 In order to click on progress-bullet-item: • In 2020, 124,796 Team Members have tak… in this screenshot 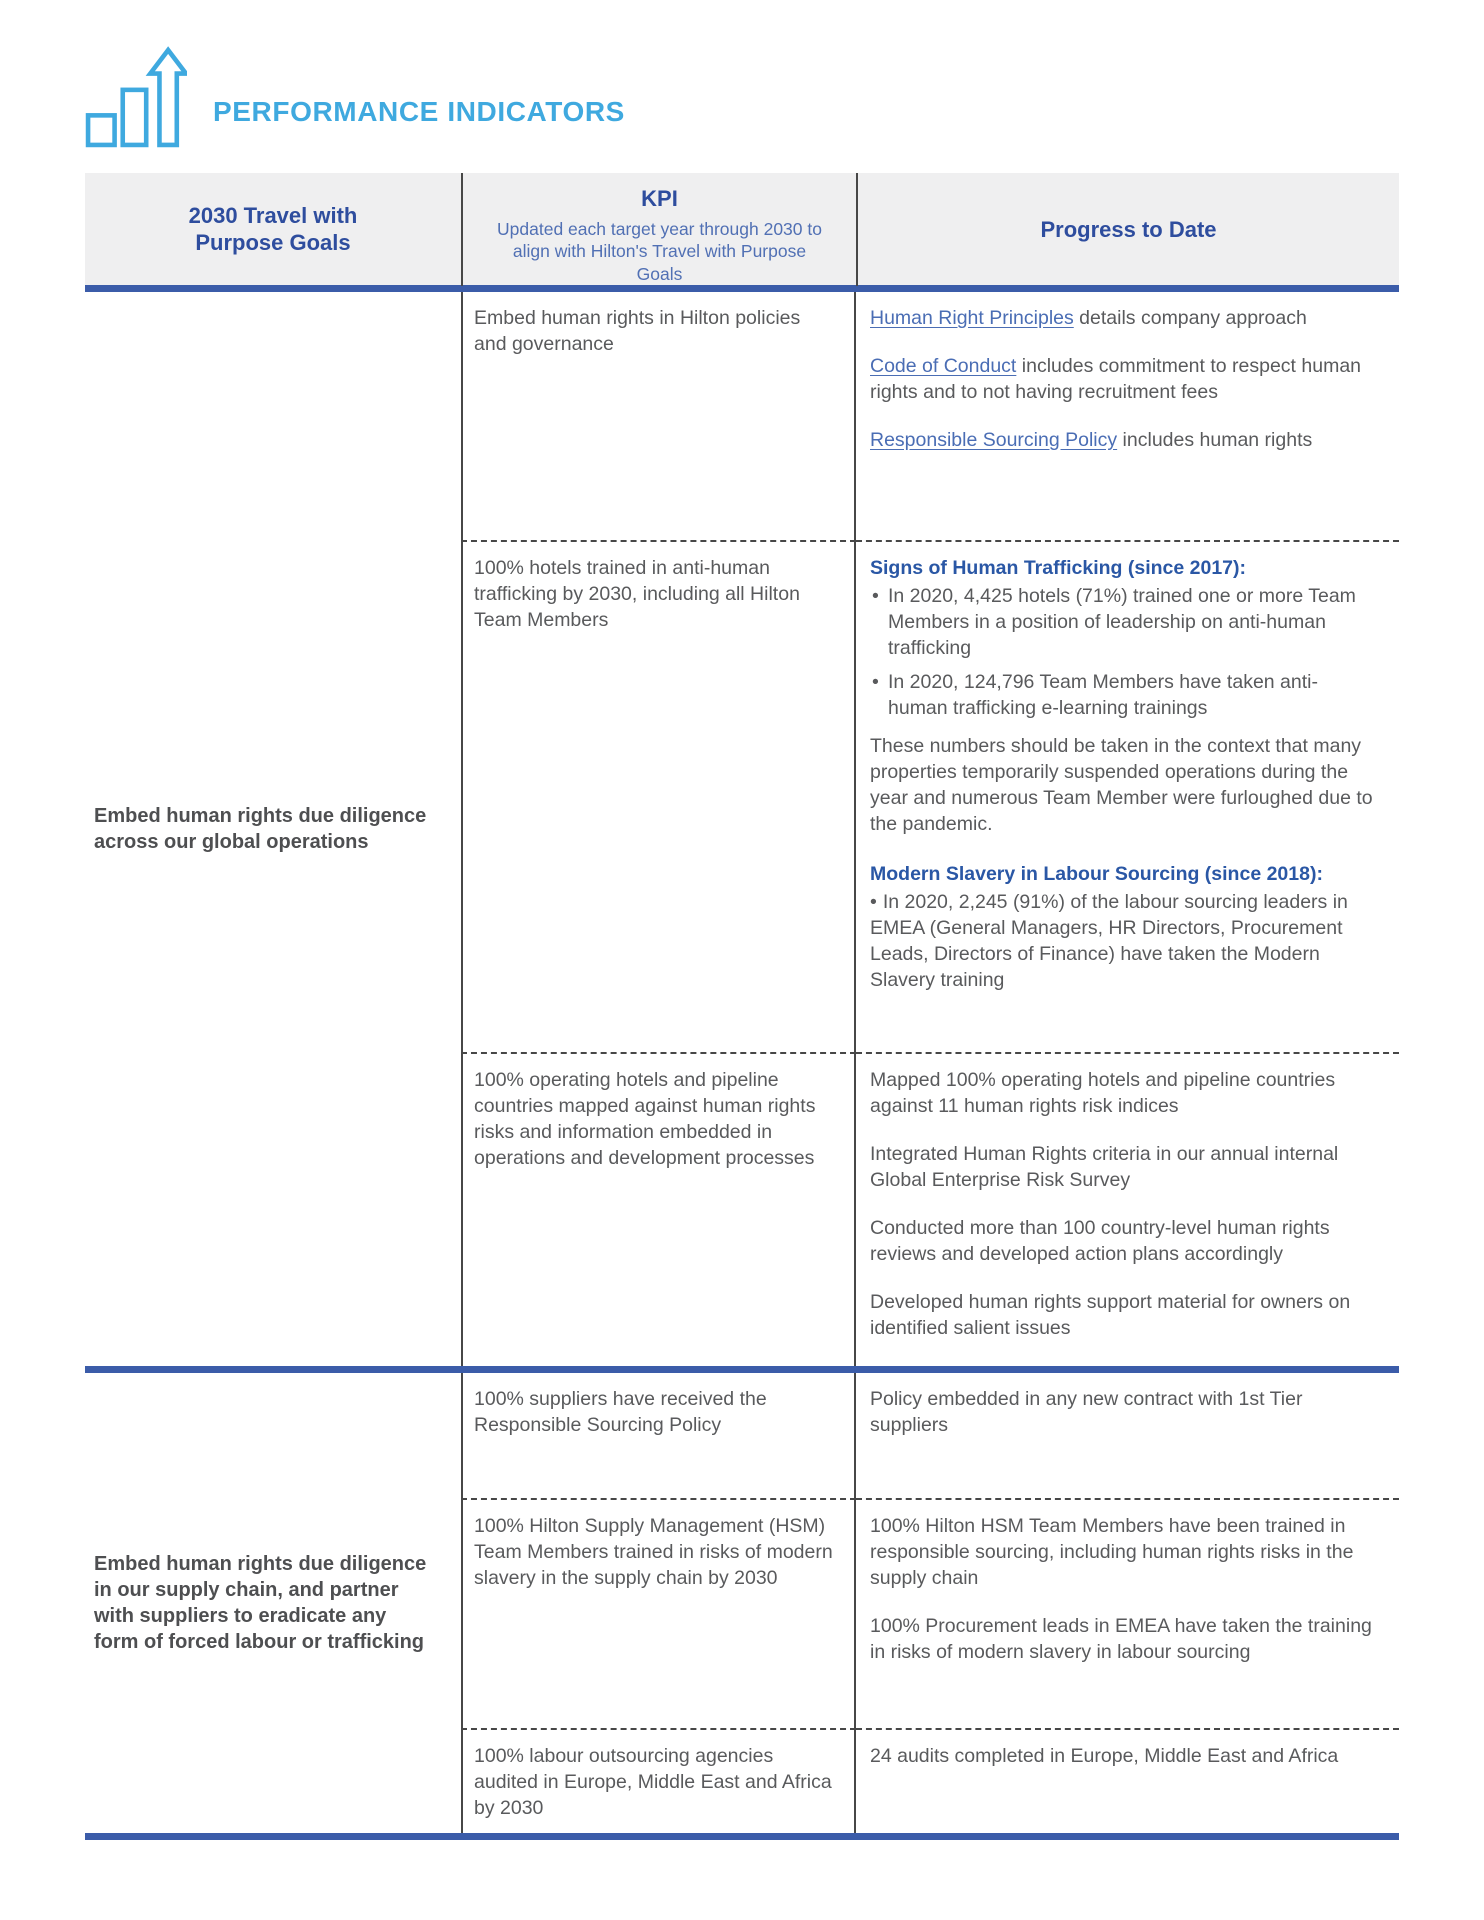, I will do `click(1121, 695)`.